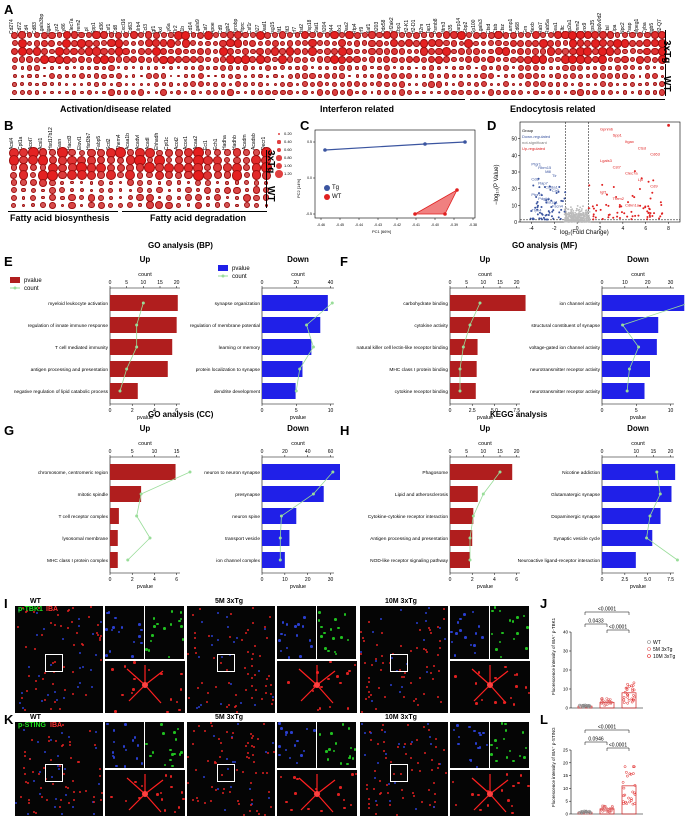 The image size is (685, 820). Describe the element at coordinates (645, 229) in the screenshot. I see `volcano-xtick-label: 6` at that location.